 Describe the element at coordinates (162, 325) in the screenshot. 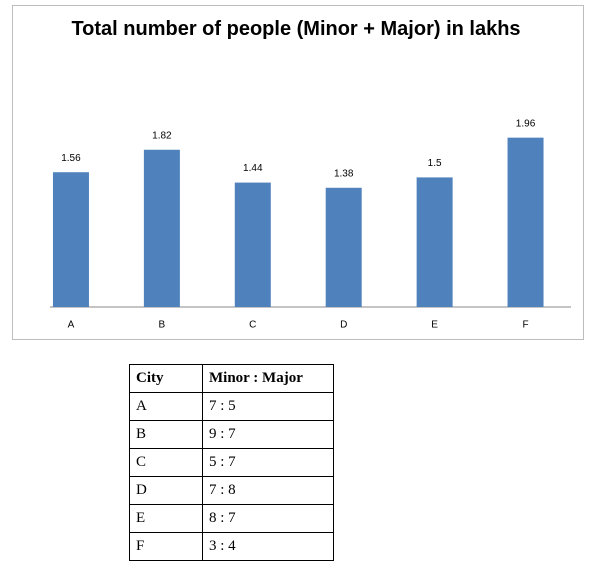

I see `x-tick-label: B` at that location.